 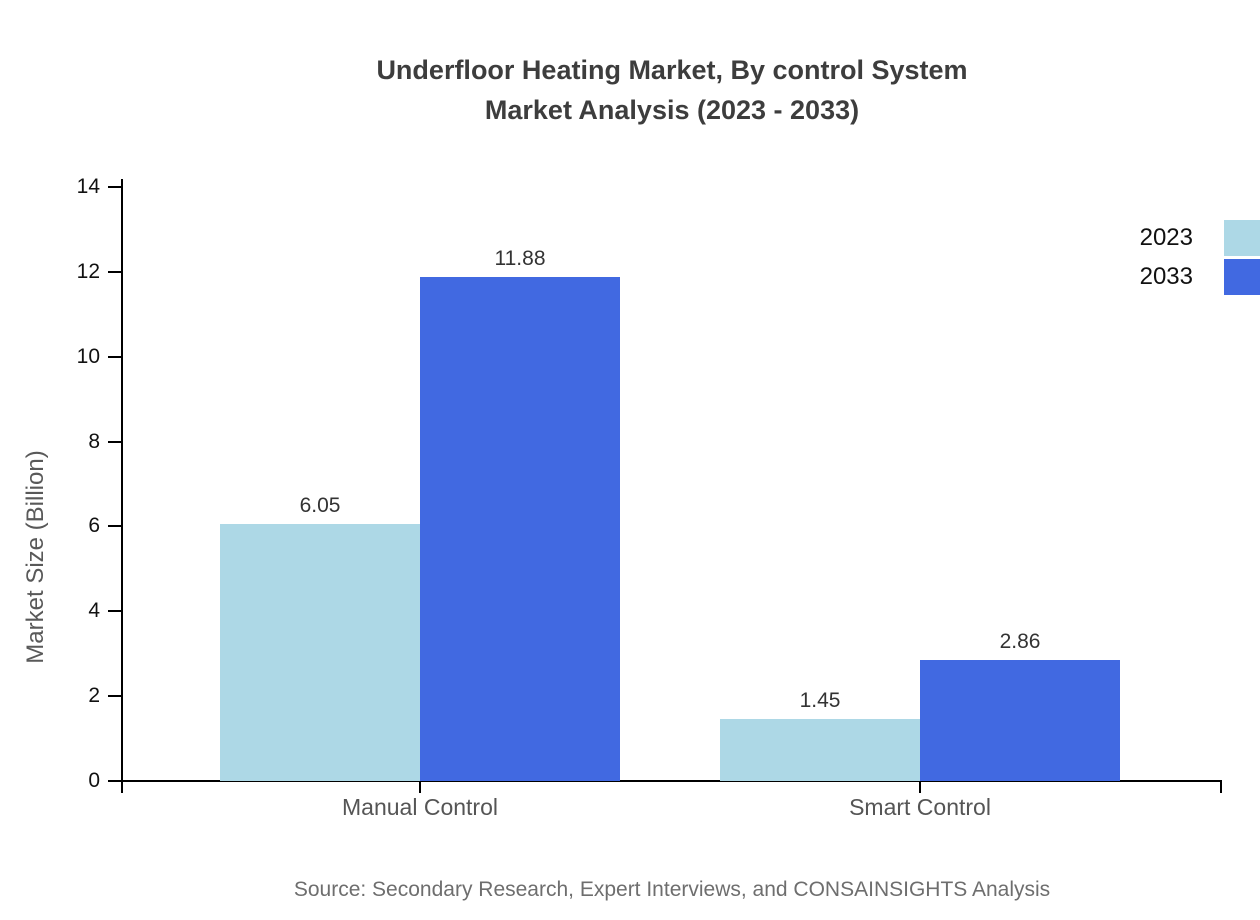 I want to click on y-tick-label-4: 4, so click(x=94, y=611).